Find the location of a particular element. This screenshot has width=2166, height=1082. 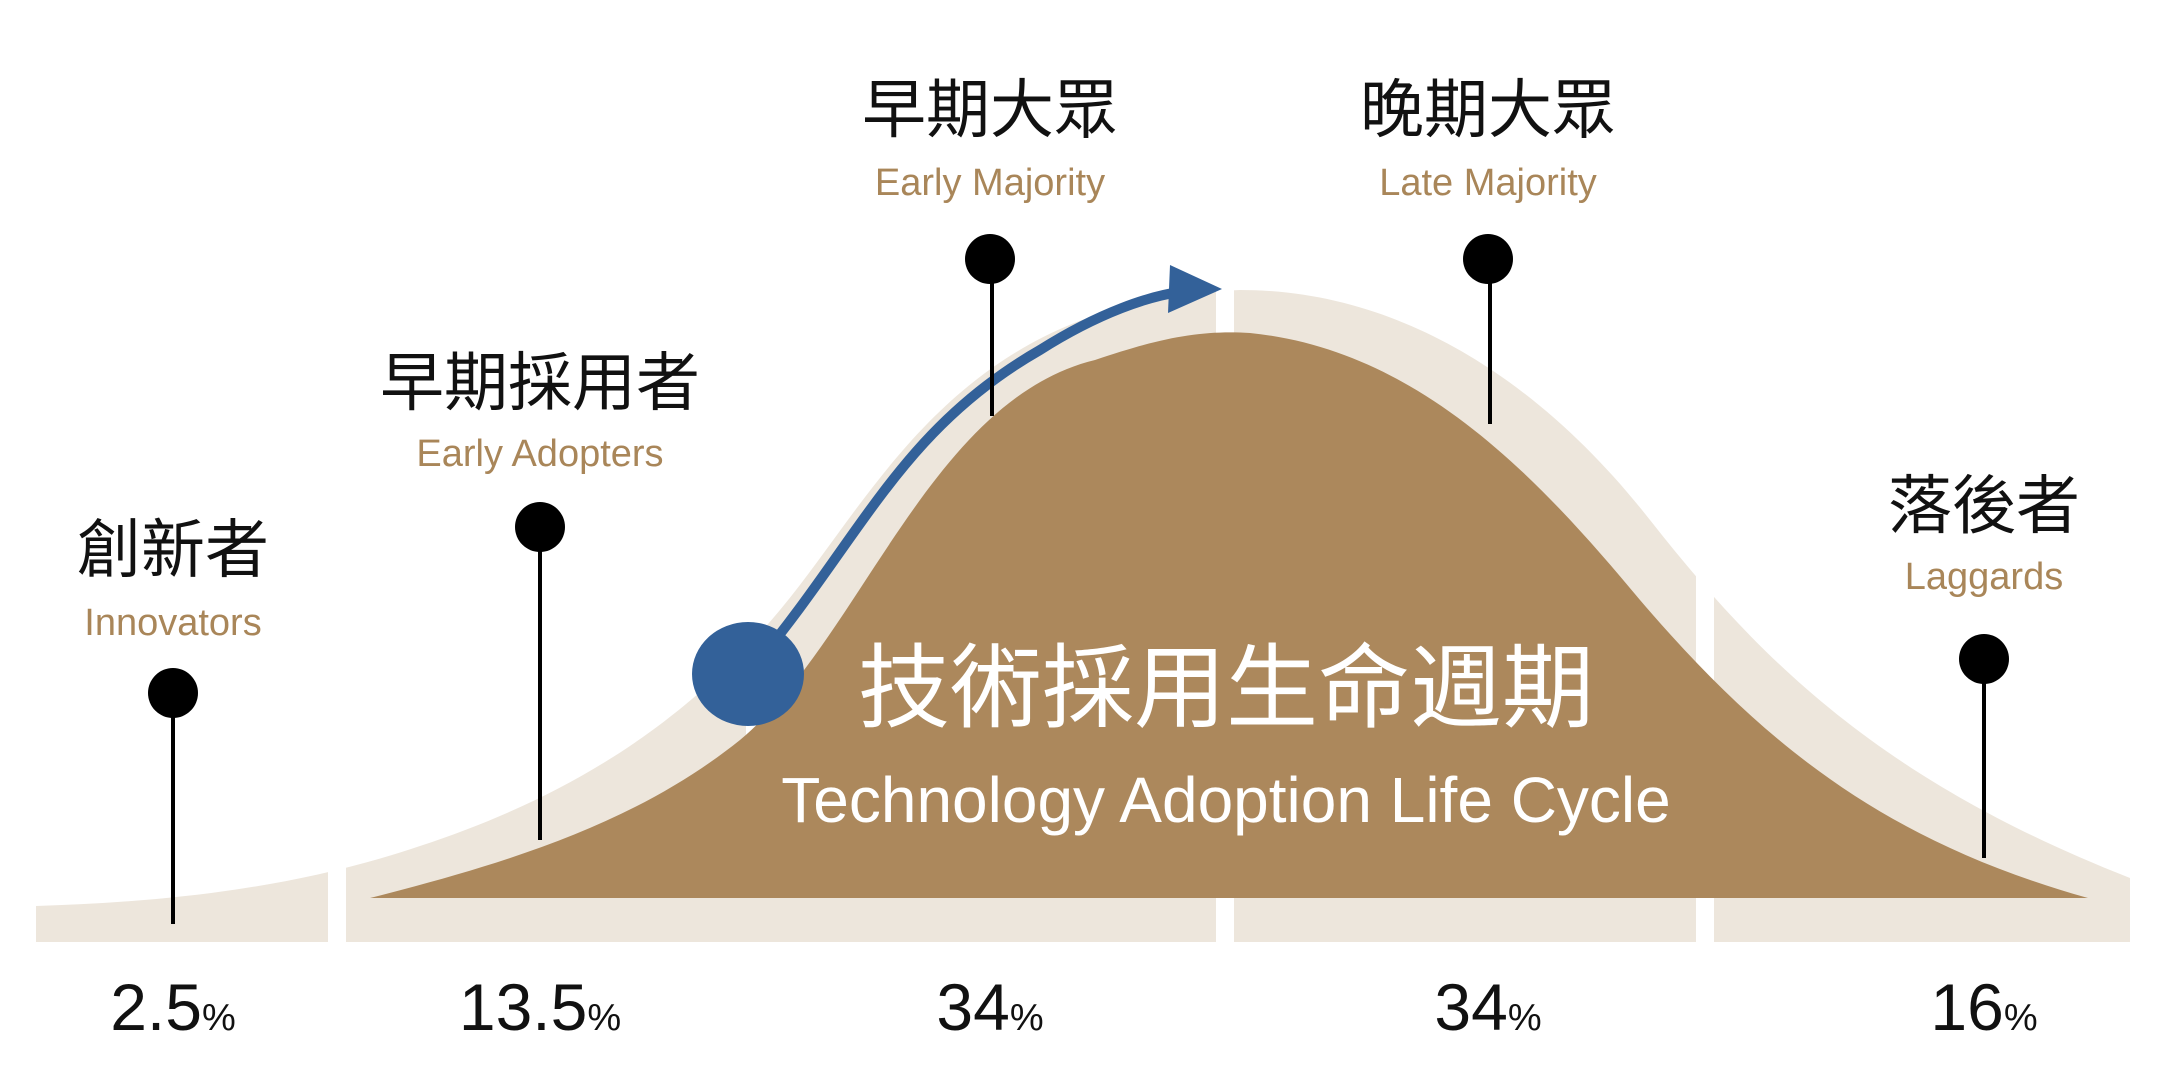

segment-innovators: 創新者 Innovators is located at coordinates (173, 579).